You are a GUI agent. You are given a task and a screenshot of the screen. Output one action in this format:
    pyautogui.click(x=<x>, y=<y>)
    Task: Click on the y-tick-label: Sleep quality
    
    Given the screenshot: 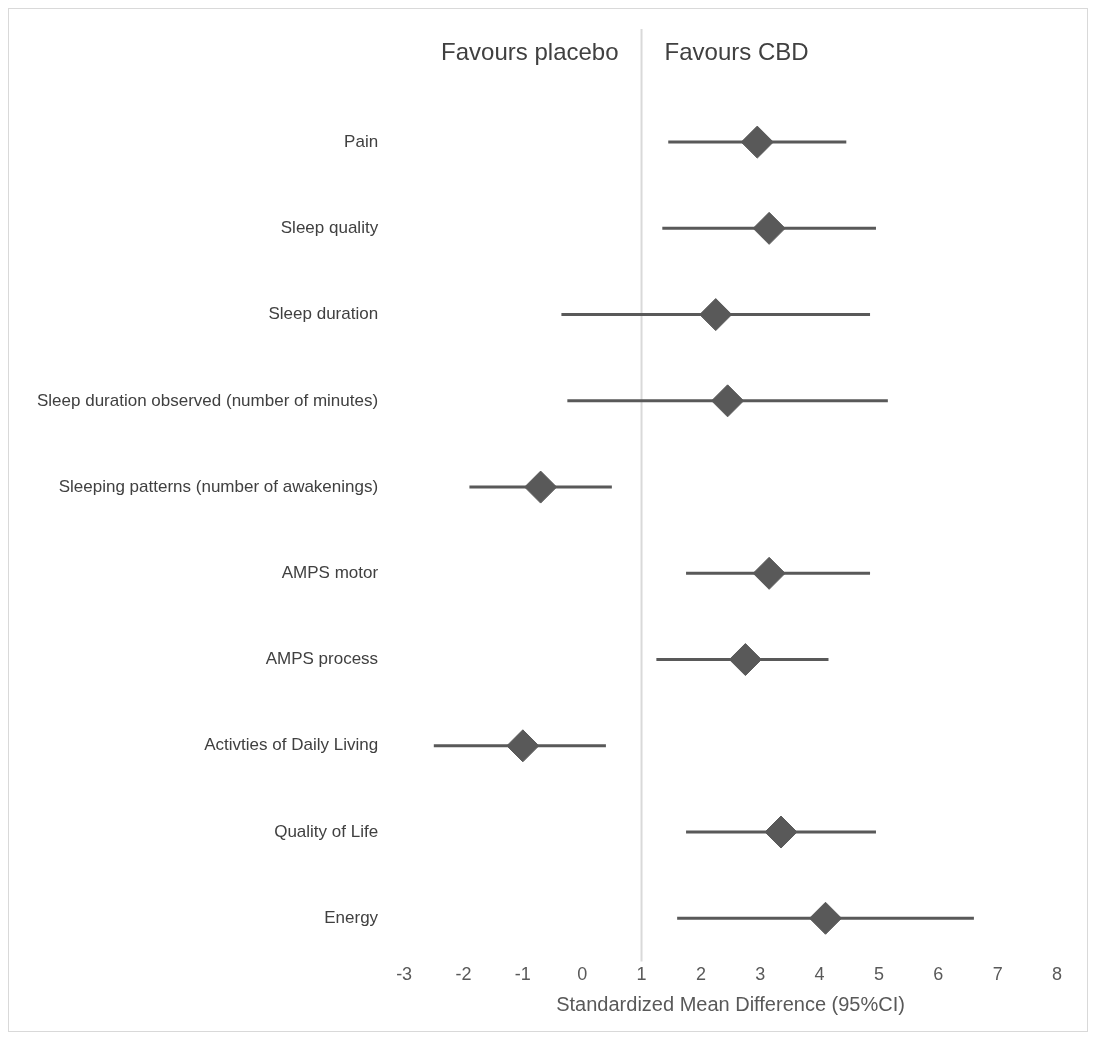 What is the action you would take?
    pyautogui.click(x=329, y=228)
    